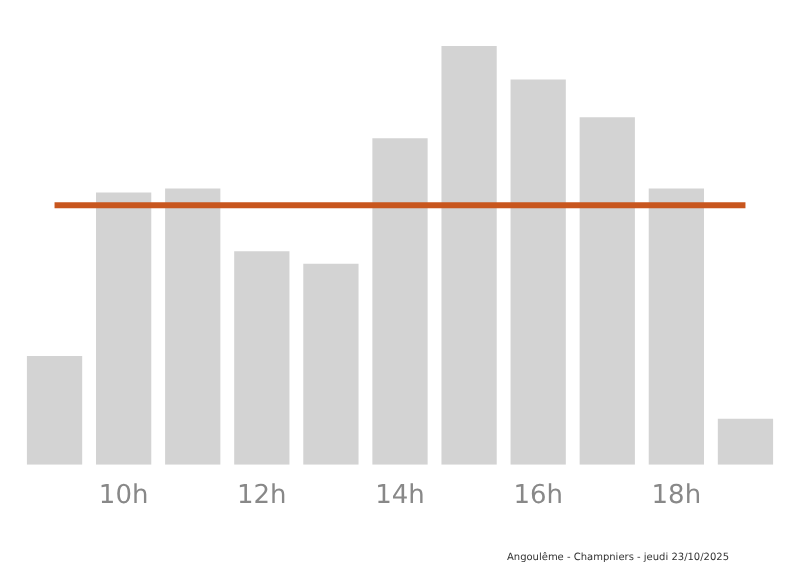  I want to click on x-tick-label: 12h, so click(262, 496).